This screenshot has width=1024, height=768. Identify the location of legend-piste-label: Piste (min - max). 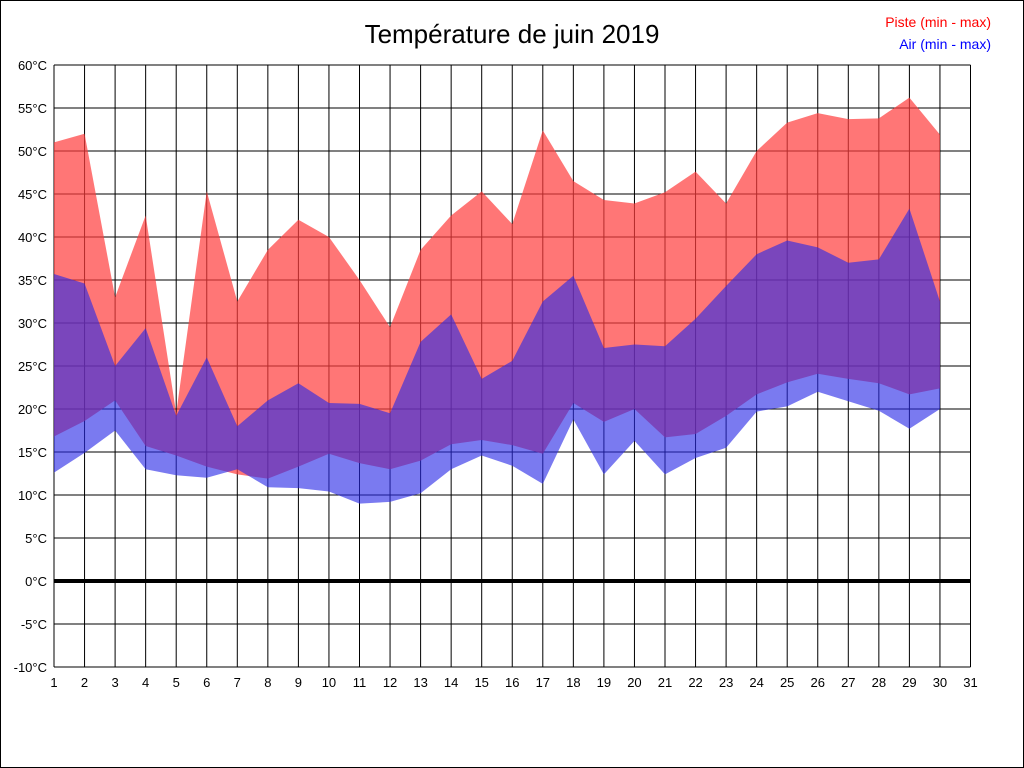
(938, 22).